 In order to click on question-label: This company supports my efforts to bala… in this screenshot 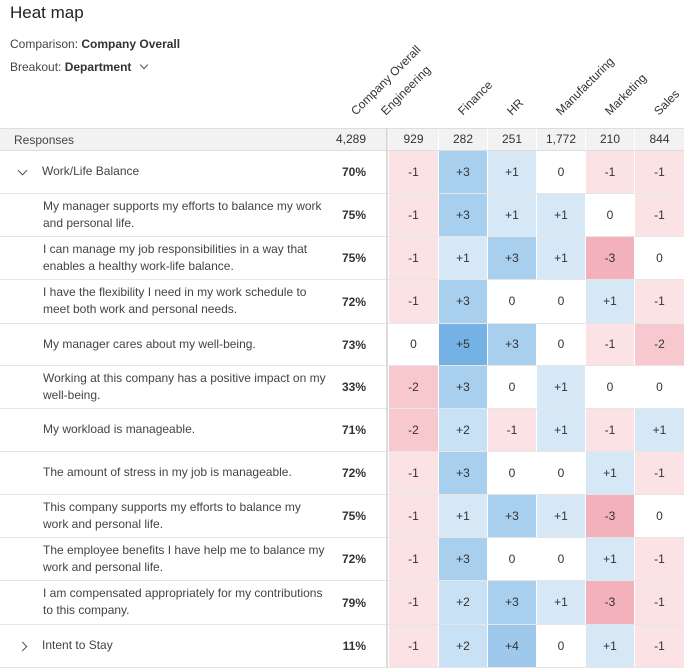, I will do `click(172, 515)`.